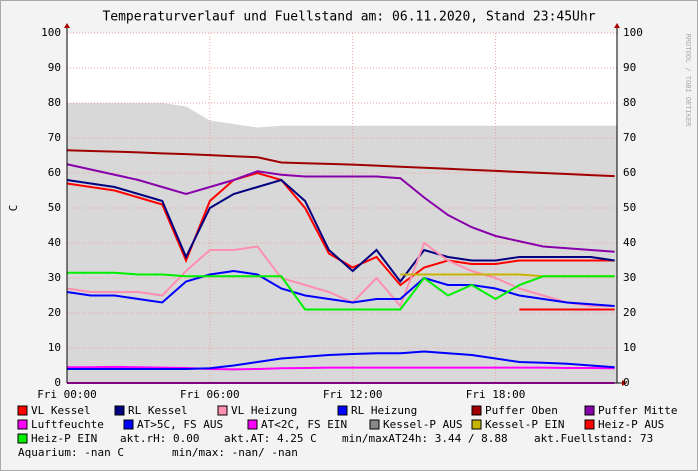 The image size is (698, 471). What do you see at coordinates (425, 438) in the screenshot?
I see `info-text: min/maxAT24h: 3.44 / 8.88` at bounding box center [425, 438].